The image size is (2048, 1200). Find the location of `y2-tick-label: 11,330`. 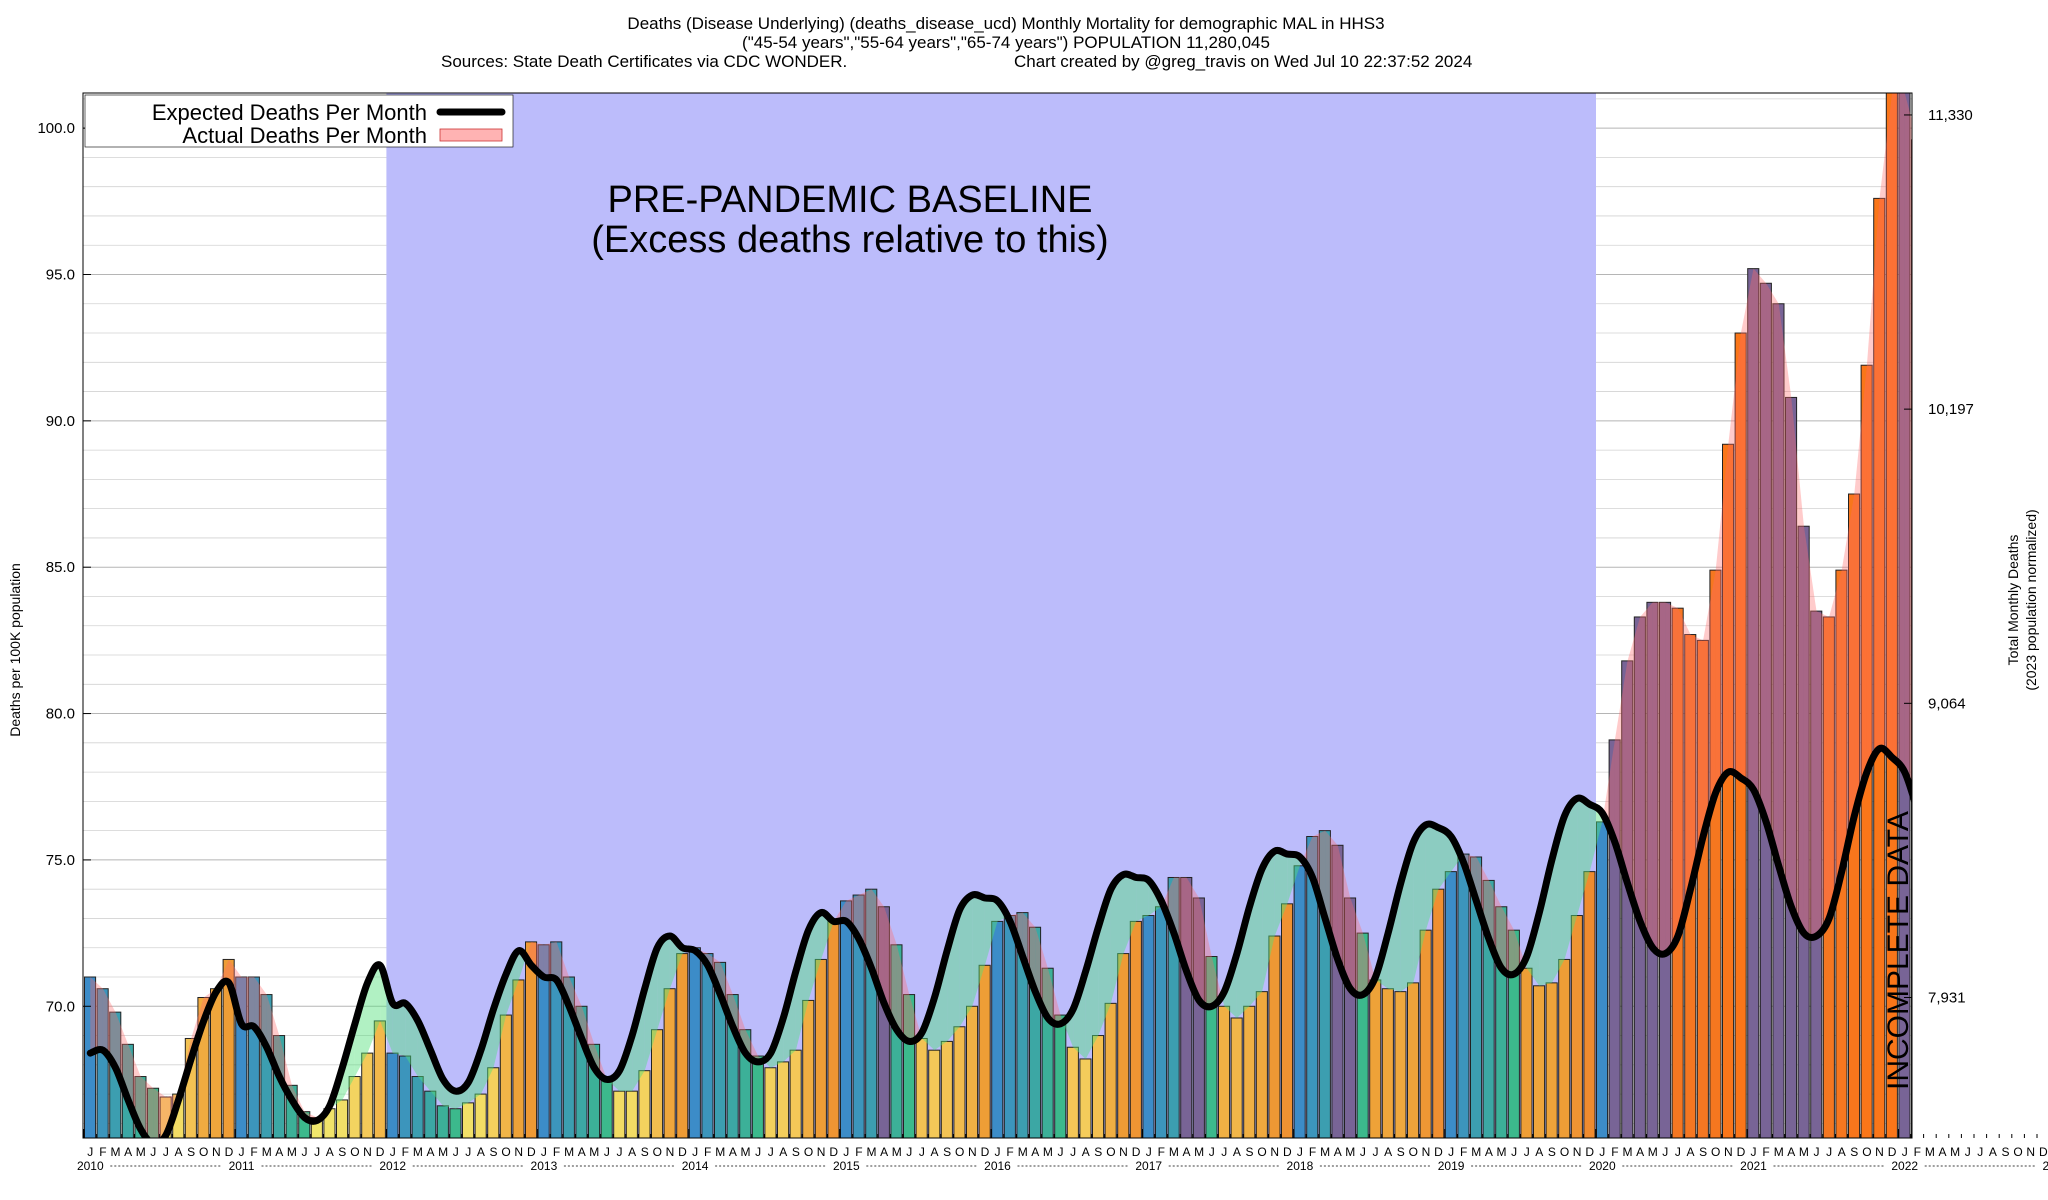

y2-tick-label: 11,330 is located at coordinates (1950, 115).